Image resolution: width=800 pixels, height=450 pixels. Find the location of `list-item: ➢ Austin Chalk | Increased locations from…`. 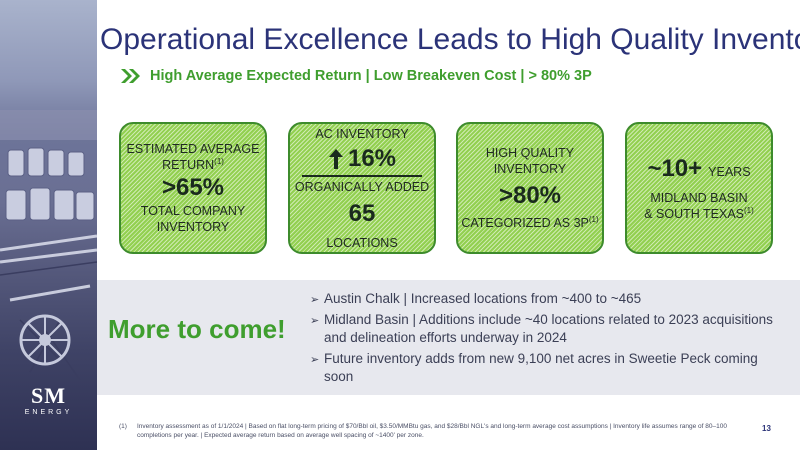

list-item: ➢ Austin Chalk | Increased locations from… is located at coordinates (550, 299).